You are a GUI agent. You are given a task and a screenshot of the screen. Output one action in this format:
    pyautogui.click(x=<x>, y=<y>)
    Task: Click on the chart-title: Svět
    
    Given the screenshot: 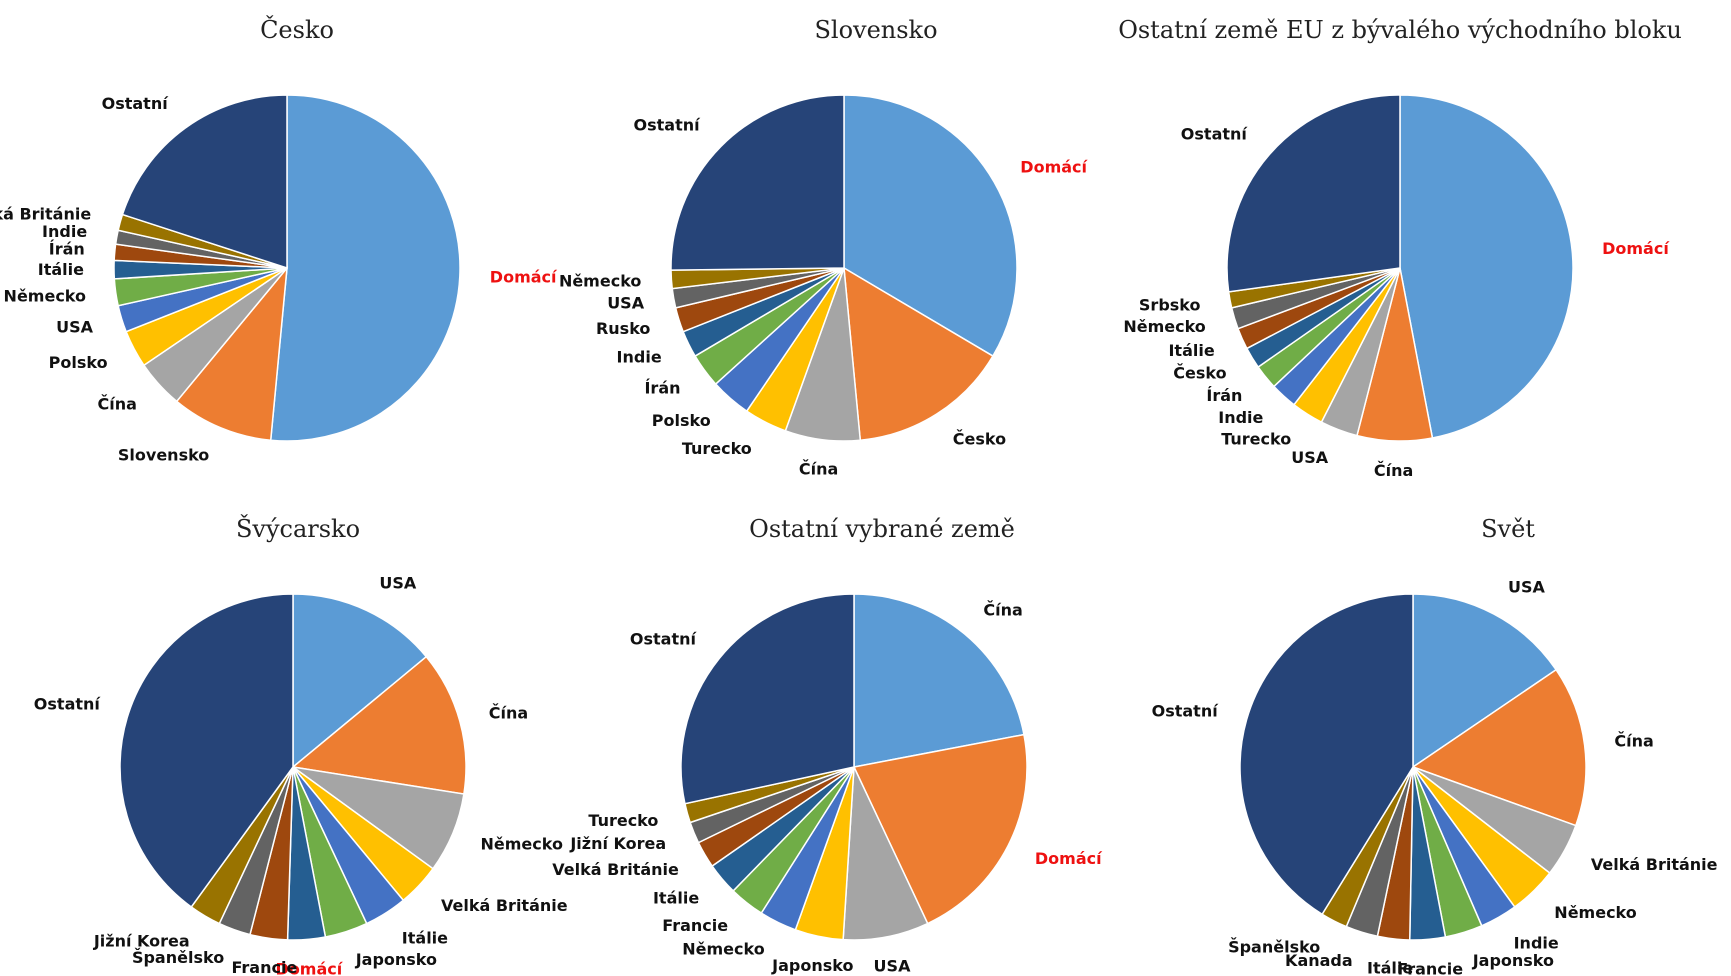 What is the action you would take?
    pyautogui.click(x=1508, y=529)
    